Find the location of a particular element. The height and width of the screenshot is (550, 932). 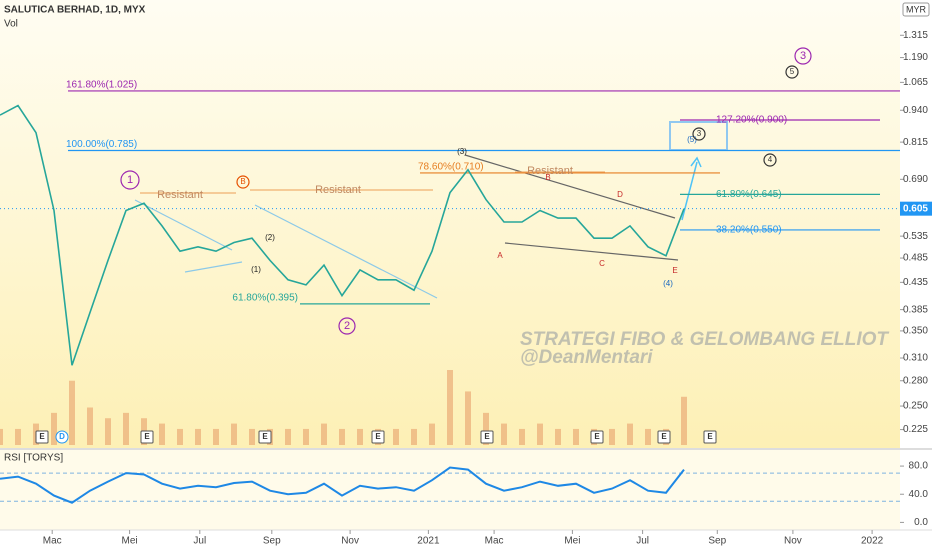

y-tick-label: 1.065 is located at coordinates (915, 82).